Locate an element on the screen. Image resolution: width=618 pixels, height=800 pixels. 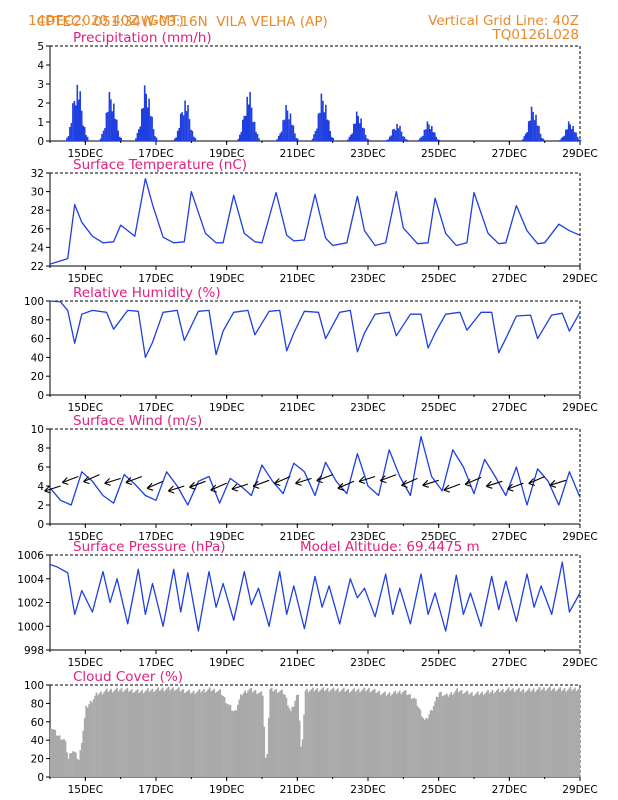
wind-ytick-label: 10 is located at coordinates (37, 430).